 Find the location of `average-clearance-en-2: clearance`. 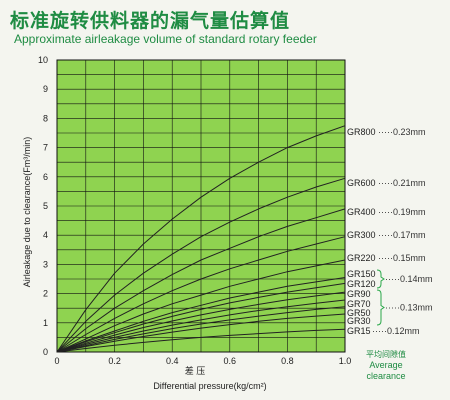

average-clearance-en-2: clearance is located at coordinates (385, 376).